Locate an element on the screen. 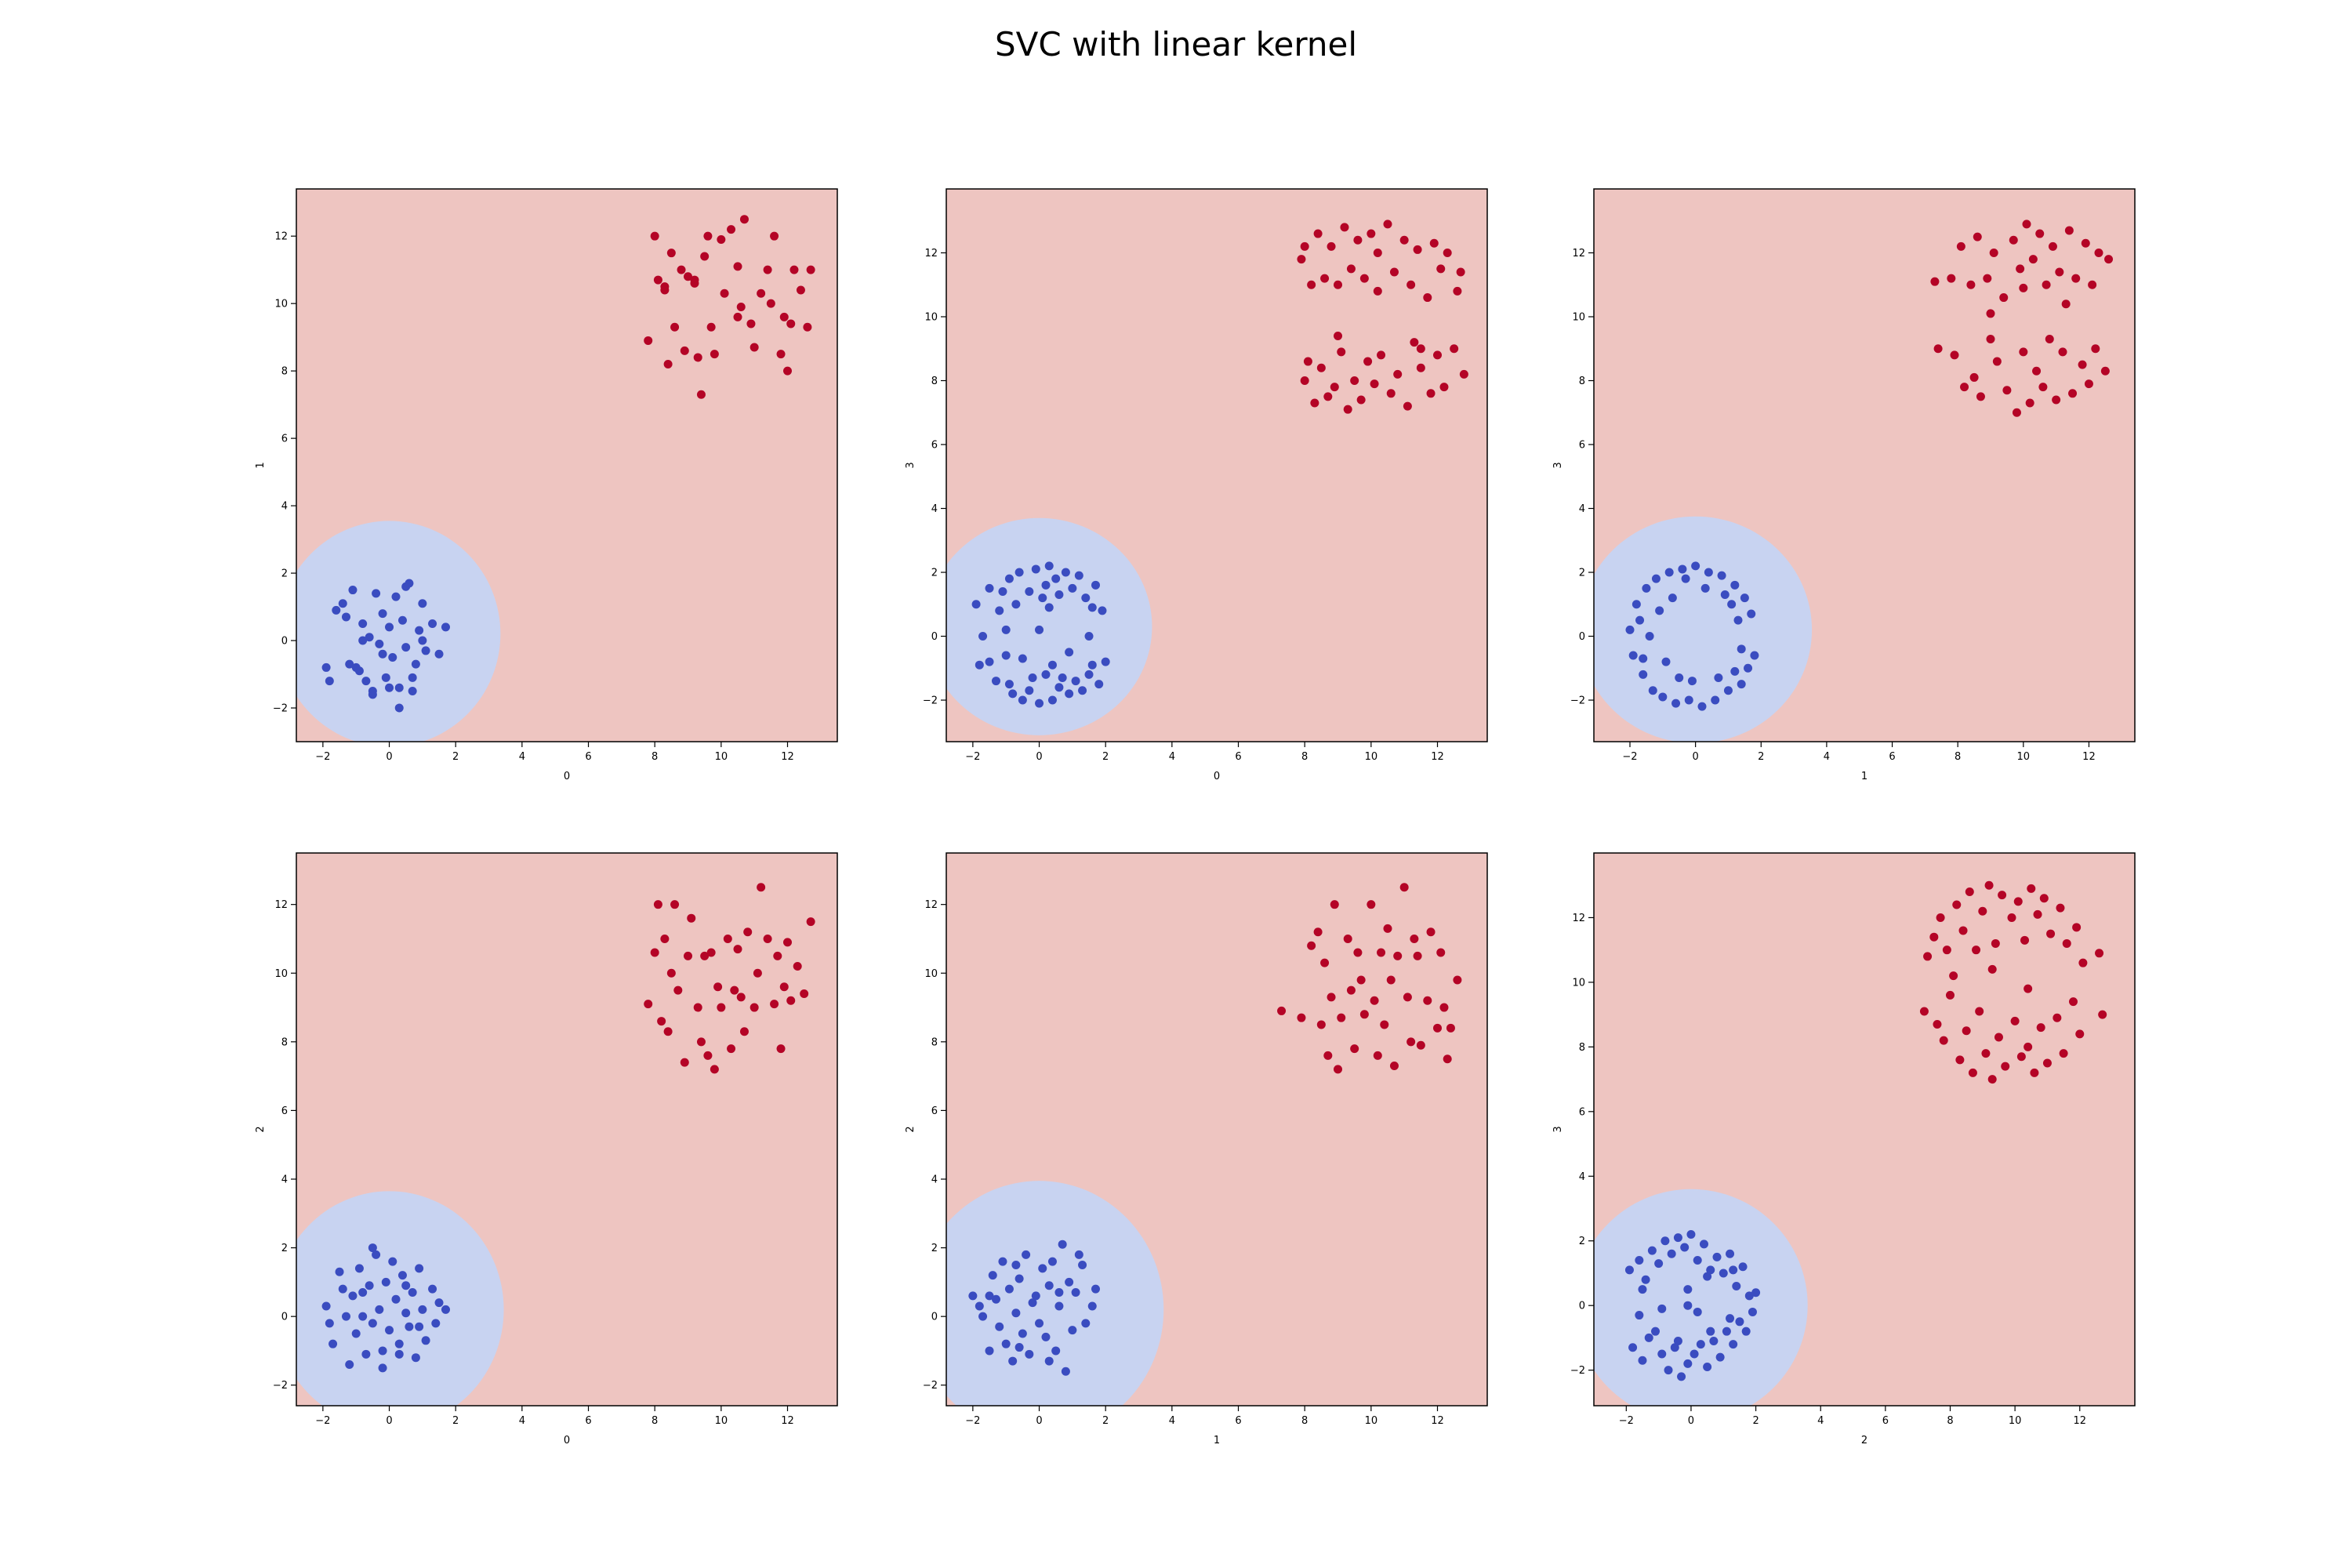  y-tick-label: −2 is located at coordinates (280, 1386).